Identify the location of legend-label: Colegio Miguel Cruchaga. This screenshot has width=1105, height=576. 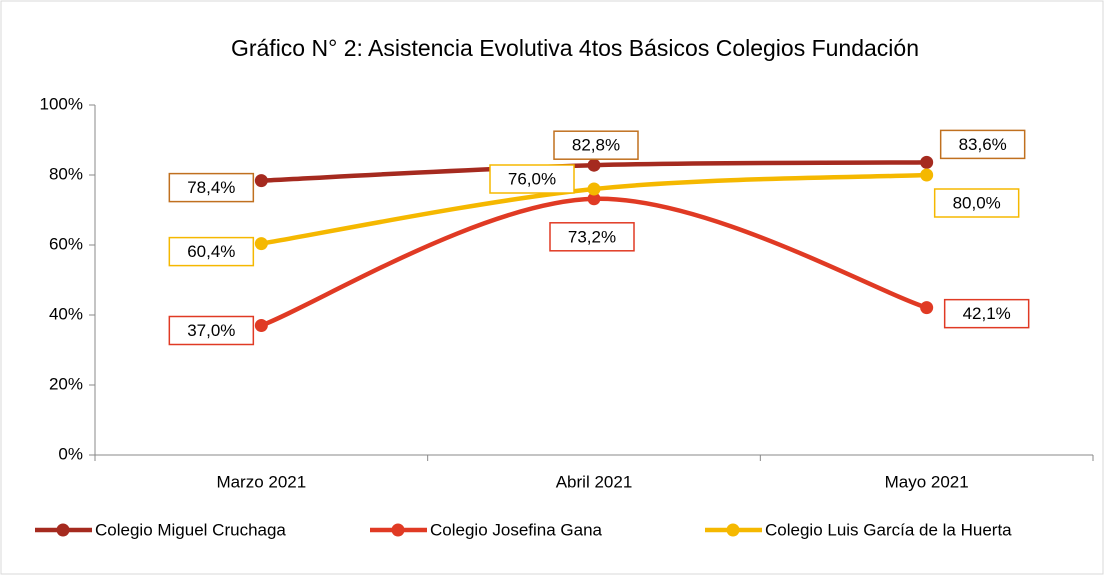
(190, 529).